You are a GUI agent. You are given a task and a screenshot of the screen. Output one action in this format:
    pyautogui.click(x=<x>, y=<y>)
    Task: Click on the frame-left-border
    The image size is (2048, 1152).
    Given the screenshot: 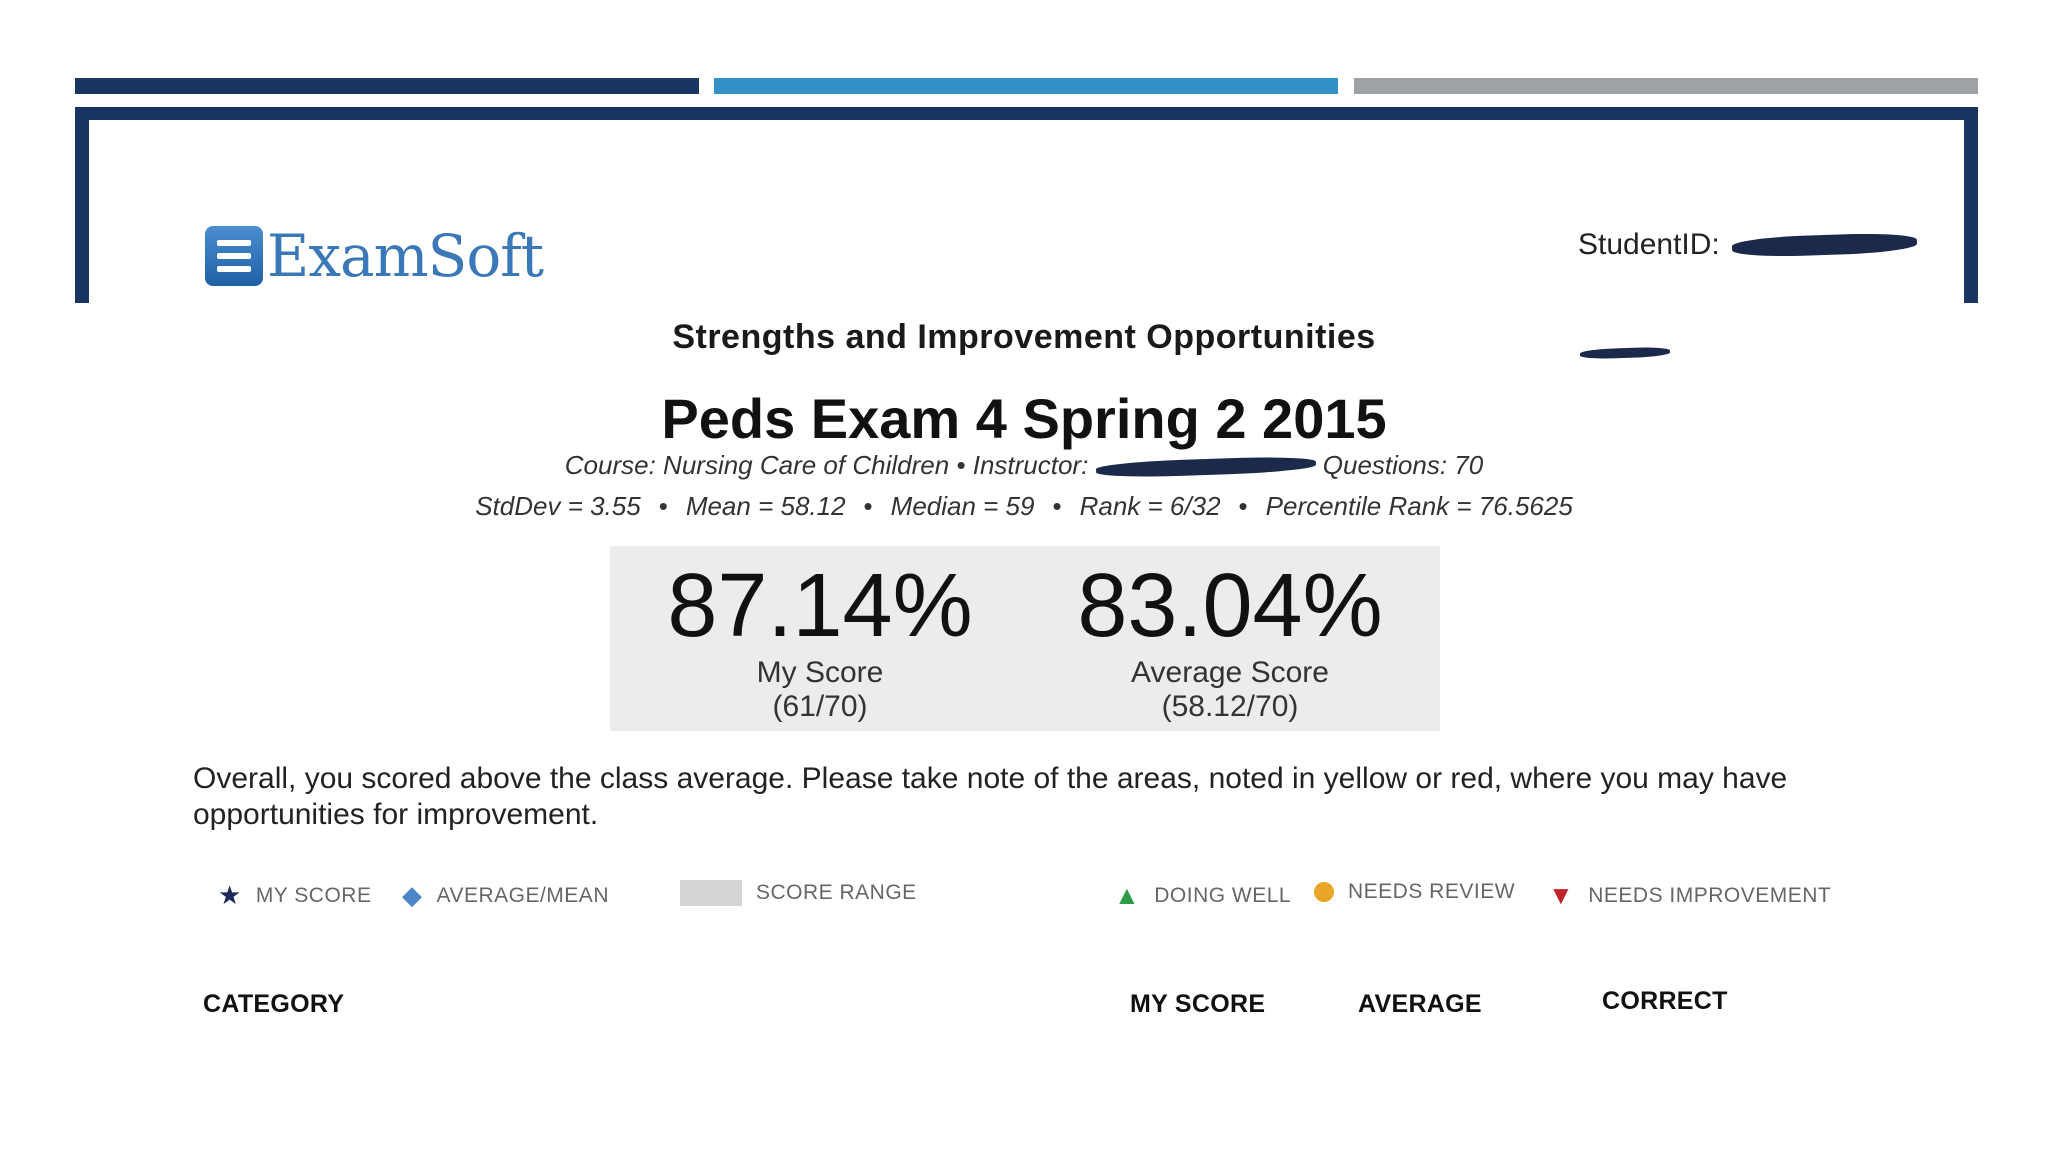 What is the action you would take?
    pyautogui.click(x=82, y=205)
    